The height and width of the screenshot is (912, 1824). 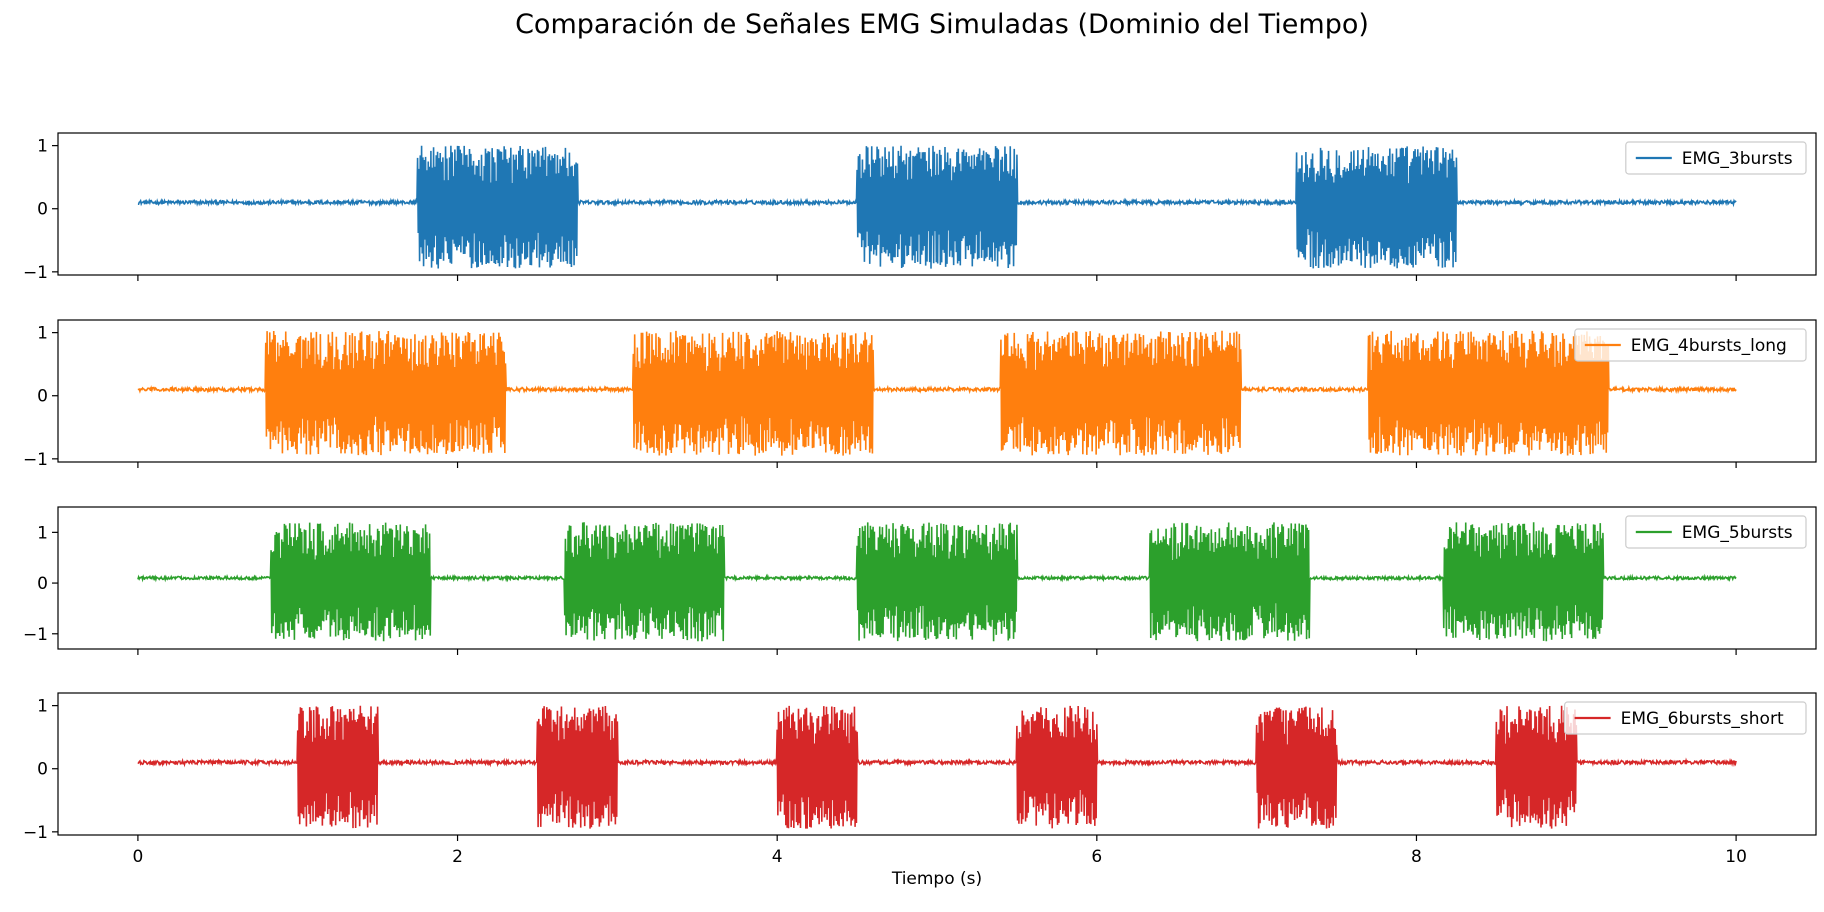 I want to click on legend-label: EMG_4bursts_long, so click(x=1709, y=346).